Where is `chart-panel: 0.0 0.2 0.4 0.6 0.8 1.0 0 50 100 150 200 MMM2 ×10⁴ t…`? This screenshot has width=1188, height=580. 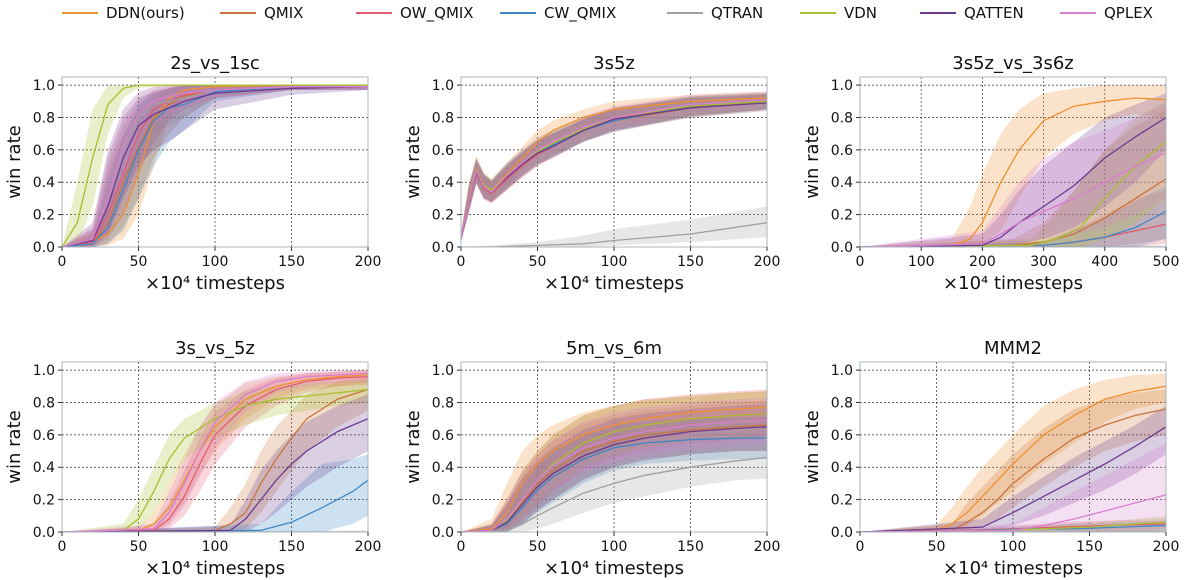
chart-panel: 0.0 0.2 0.4 0.6 0.8 1.0 0 50 100 150 200 MMM2 ×10⁴ t… is located at coordinates (990, 458).